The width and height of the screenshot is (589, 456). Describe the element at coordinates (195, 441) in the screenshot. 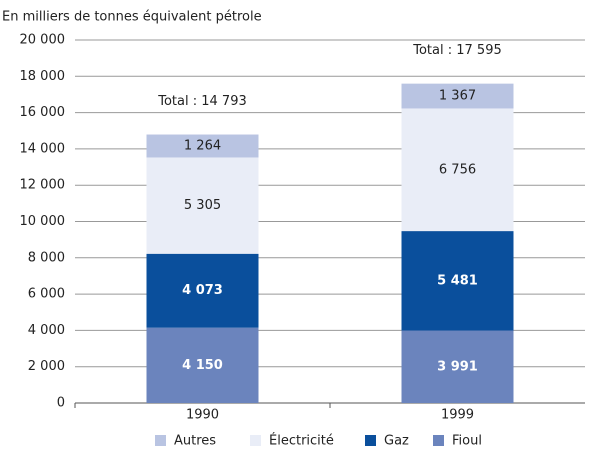

I see `legend-label: Autres` at that location.